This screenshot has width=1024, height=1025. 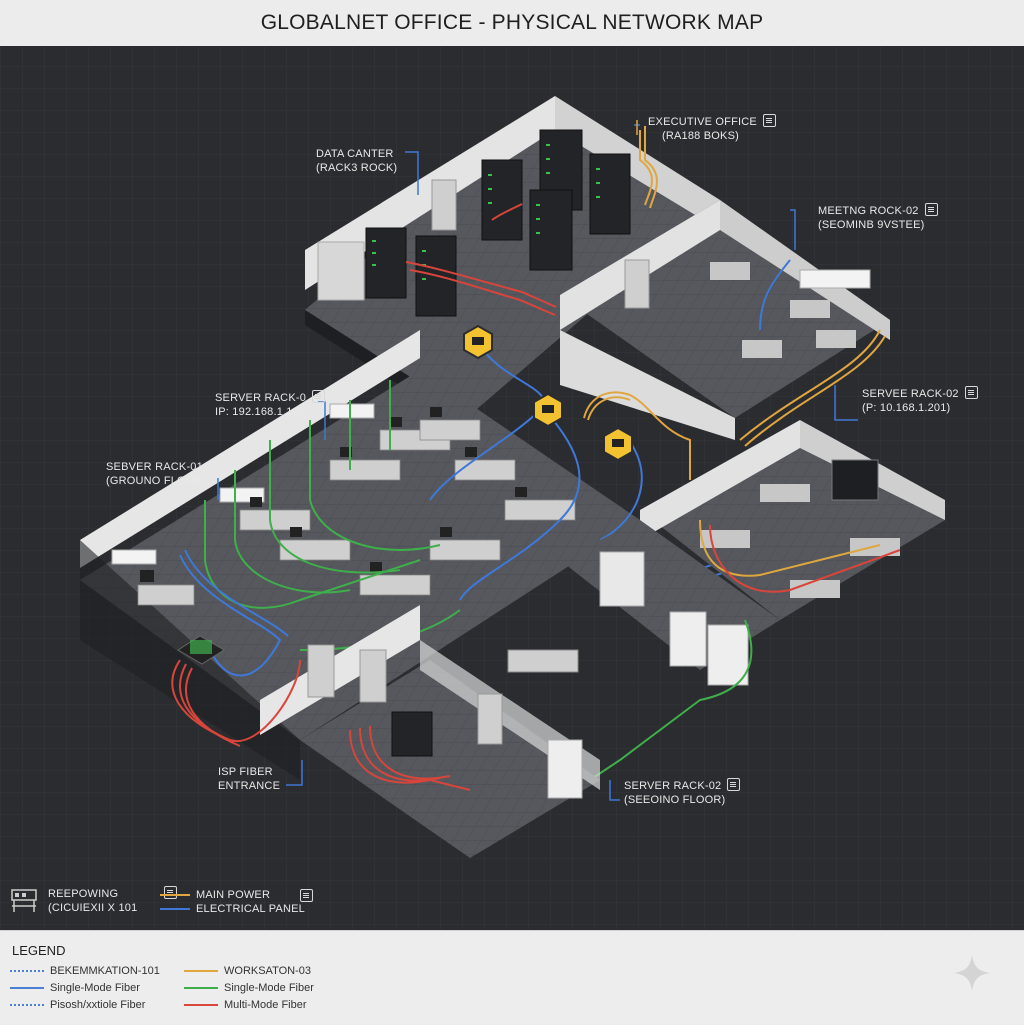 What do you see at coordinates (237, 902) in the screenshot?
I see `key-main-power: MAIN POWER ELECTRICAL PANEL` at bounding box center [237, 902].